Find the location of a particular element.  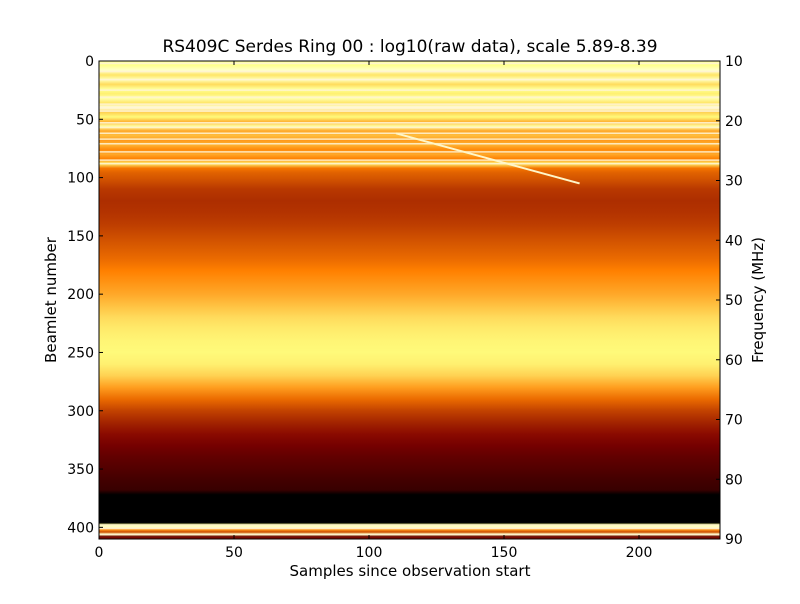

x-tick-label: 50 is located at coordinates (234, 553).